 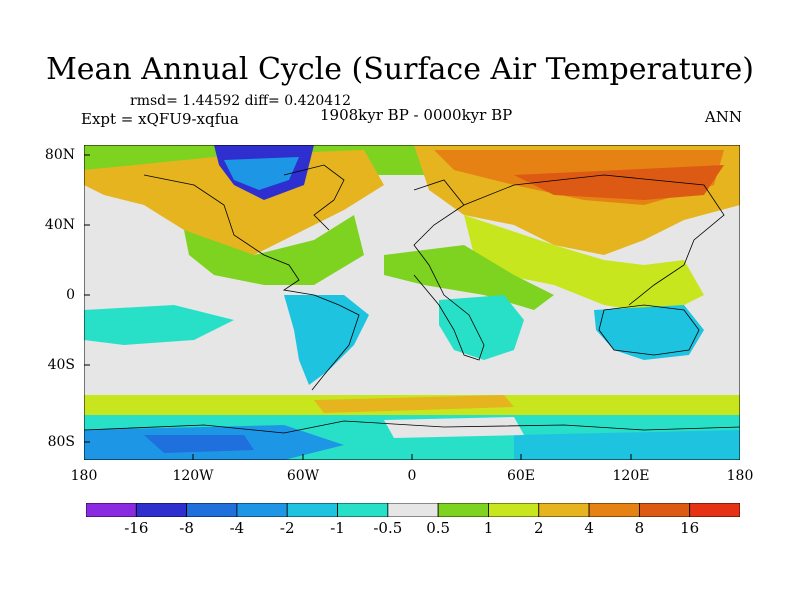 What do you see at coordinates (438, 528) in the screenshot?
I see `colorbar-label: 0.5` at bounding box center [438, 528].